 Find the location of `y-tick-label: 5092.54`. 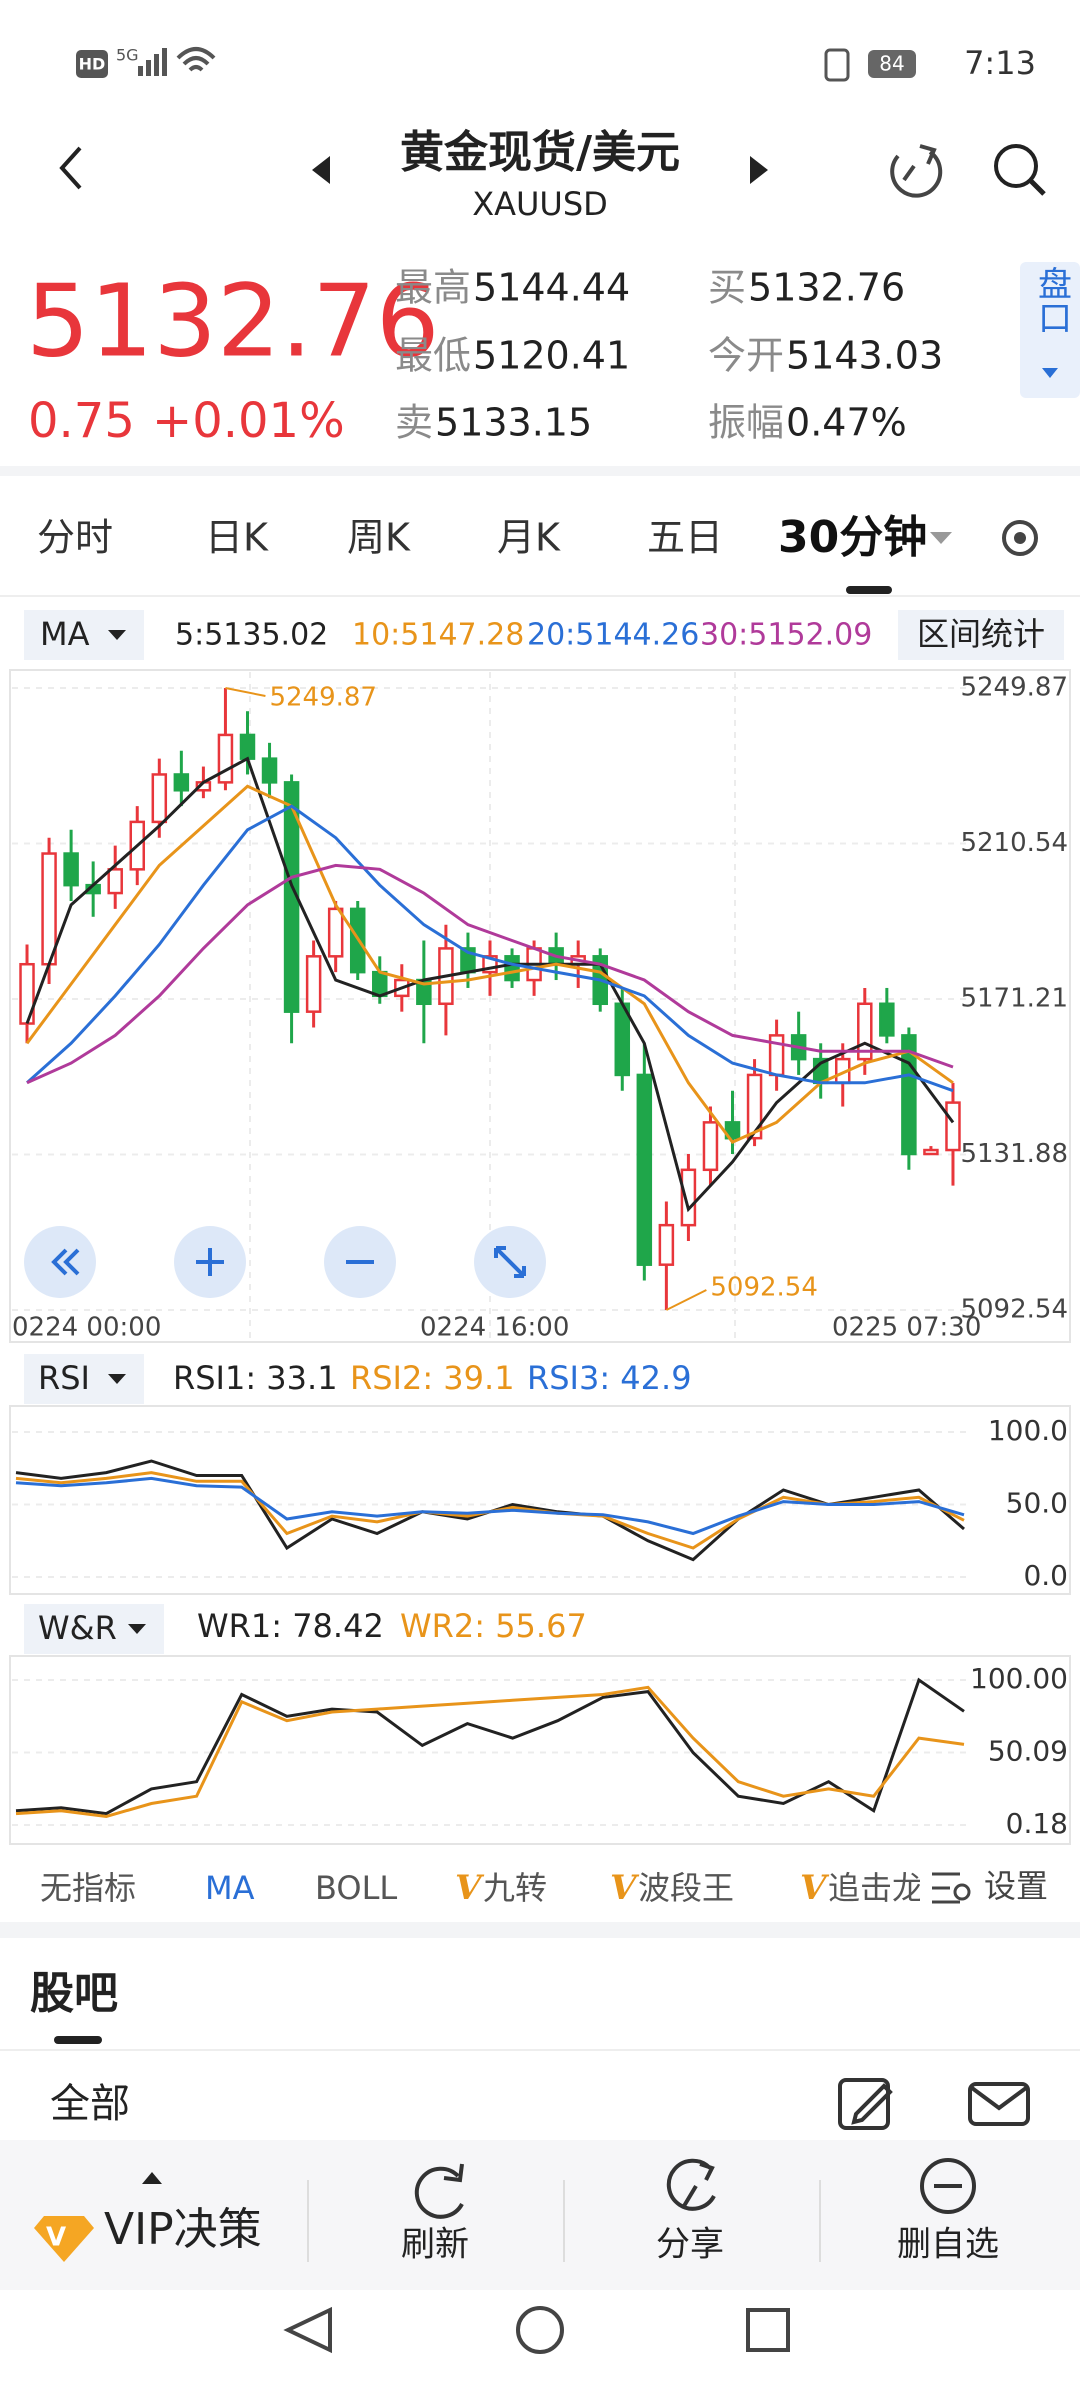

y-tick-label: 5092.54 is located at coordinates (1014, 1310).